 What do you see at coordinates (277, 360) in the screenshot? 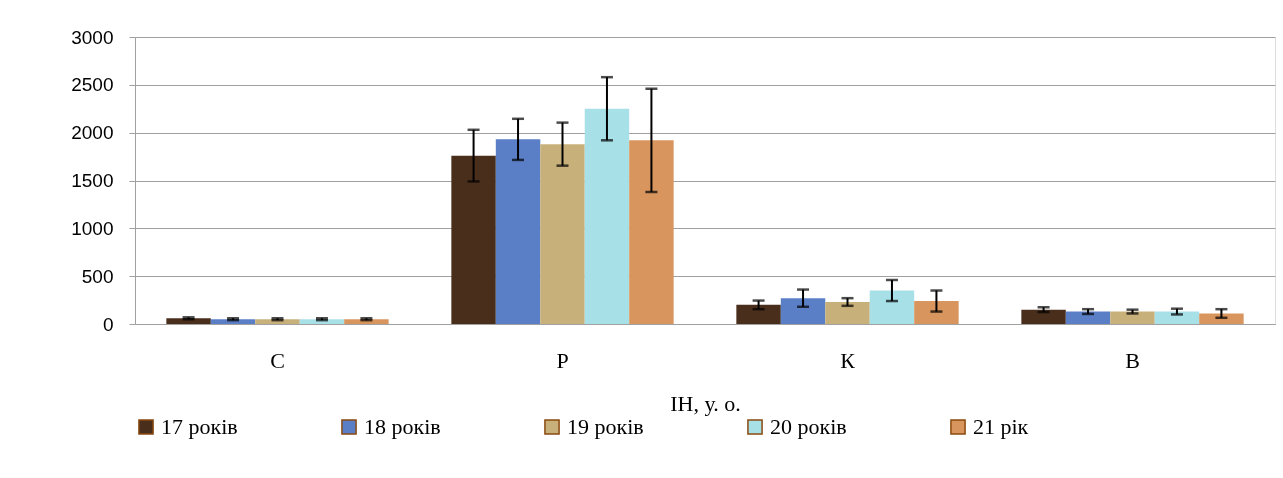
I see `x-tick-label: С` at bounding box center [277, 360].